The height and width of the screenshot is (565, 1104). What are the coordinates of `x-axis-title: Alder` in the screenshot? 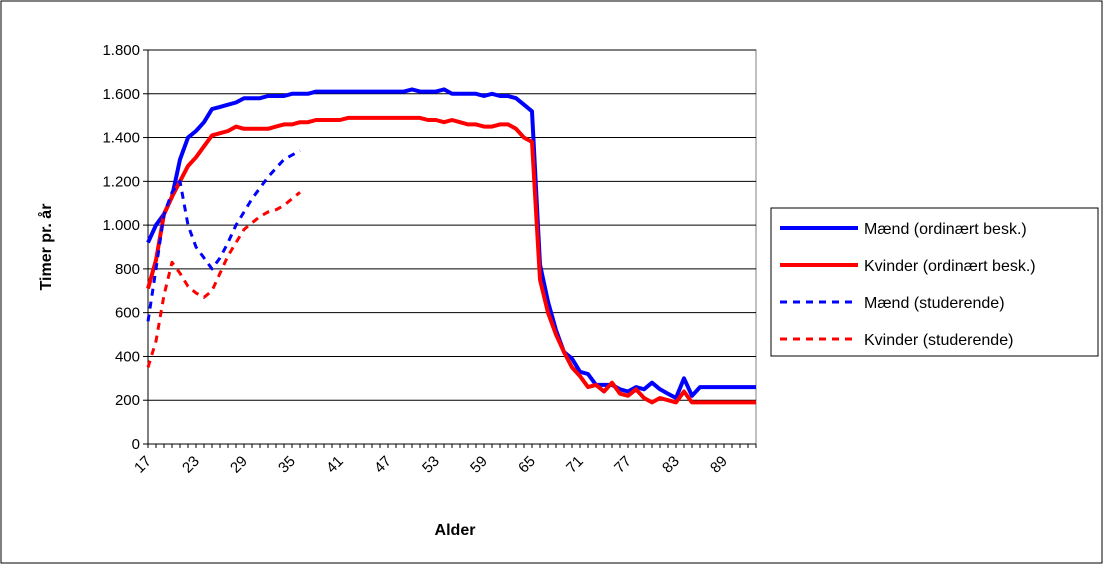 It's located at (455, 530).